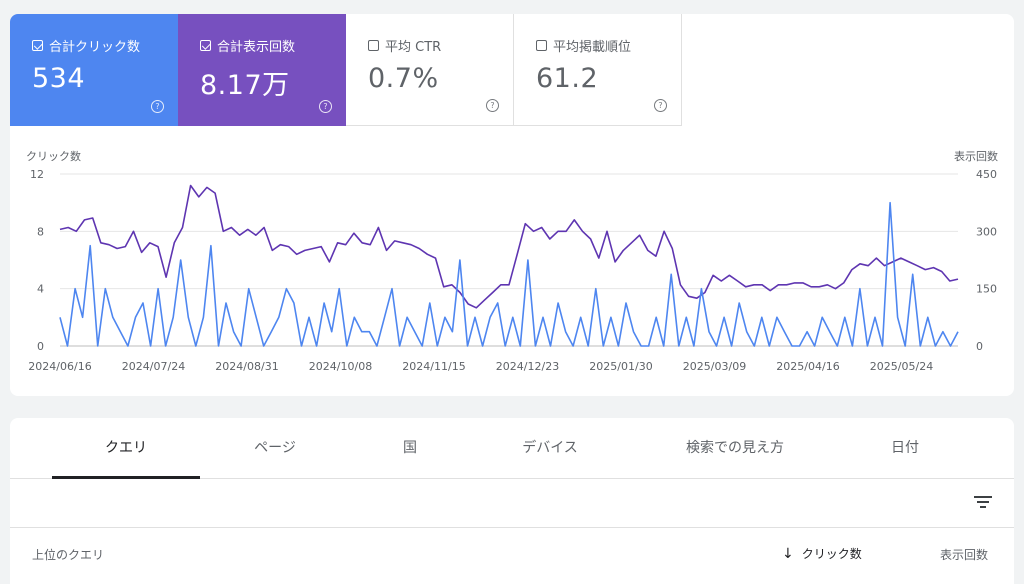 The image size is (1024, 584). Describe the element at coordinates (153, 366) in the screenshot. I see `x-tick-label: 2024/07/24` at that location.